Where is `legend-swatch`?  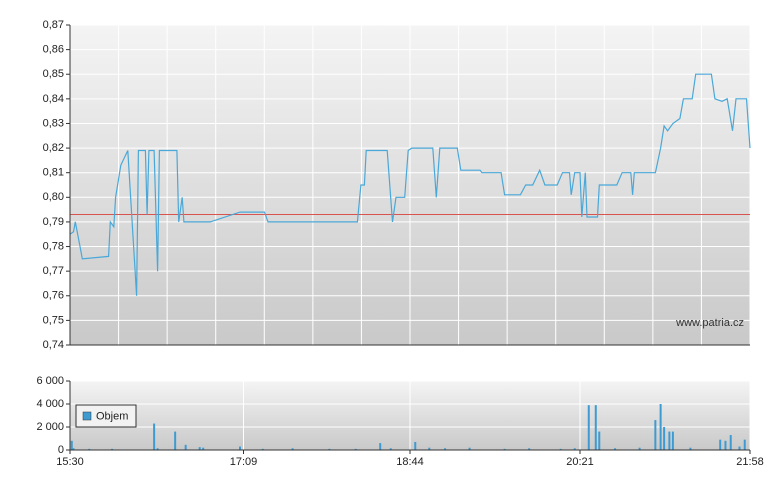 legend-swatch is located at coordinates (87, 416).